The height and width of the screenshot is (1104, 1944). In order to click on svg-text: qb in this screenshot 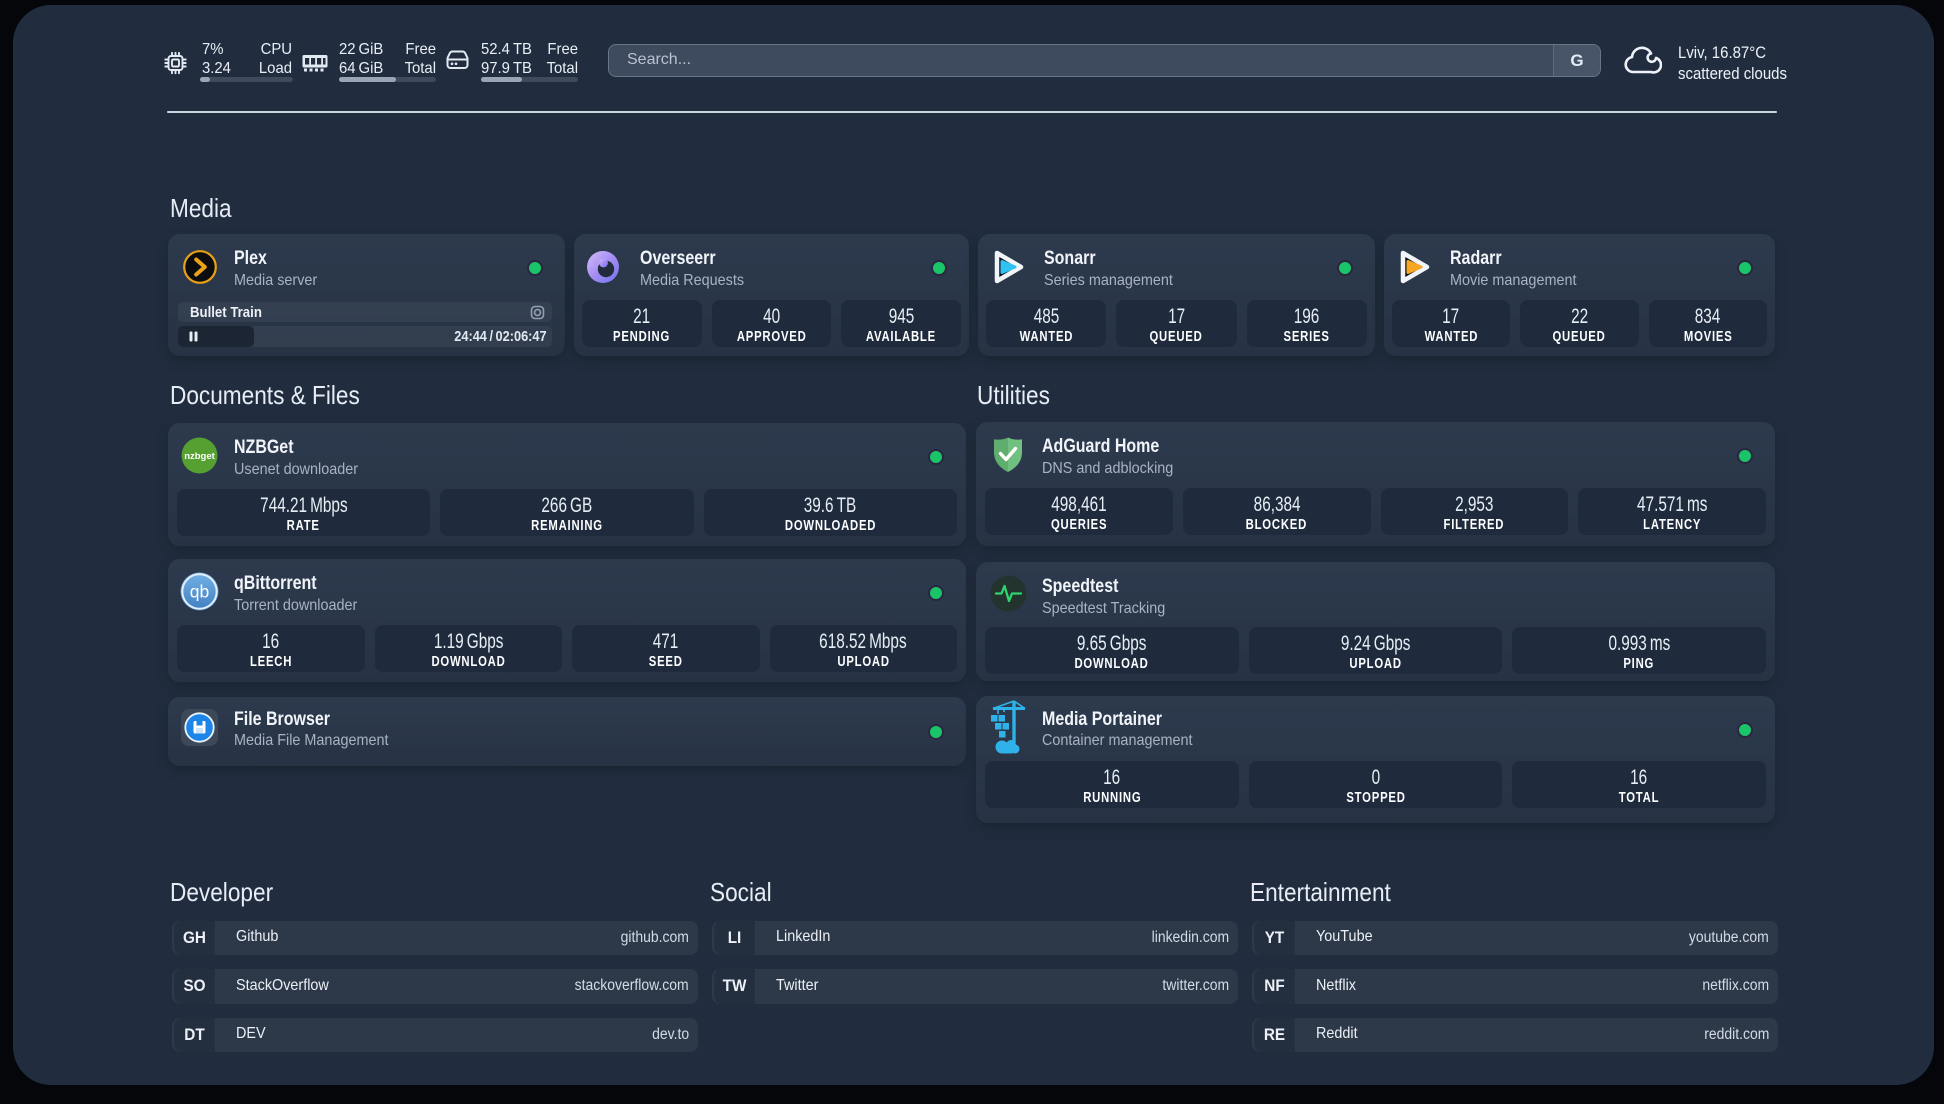, I will do `click(199, 592)`.